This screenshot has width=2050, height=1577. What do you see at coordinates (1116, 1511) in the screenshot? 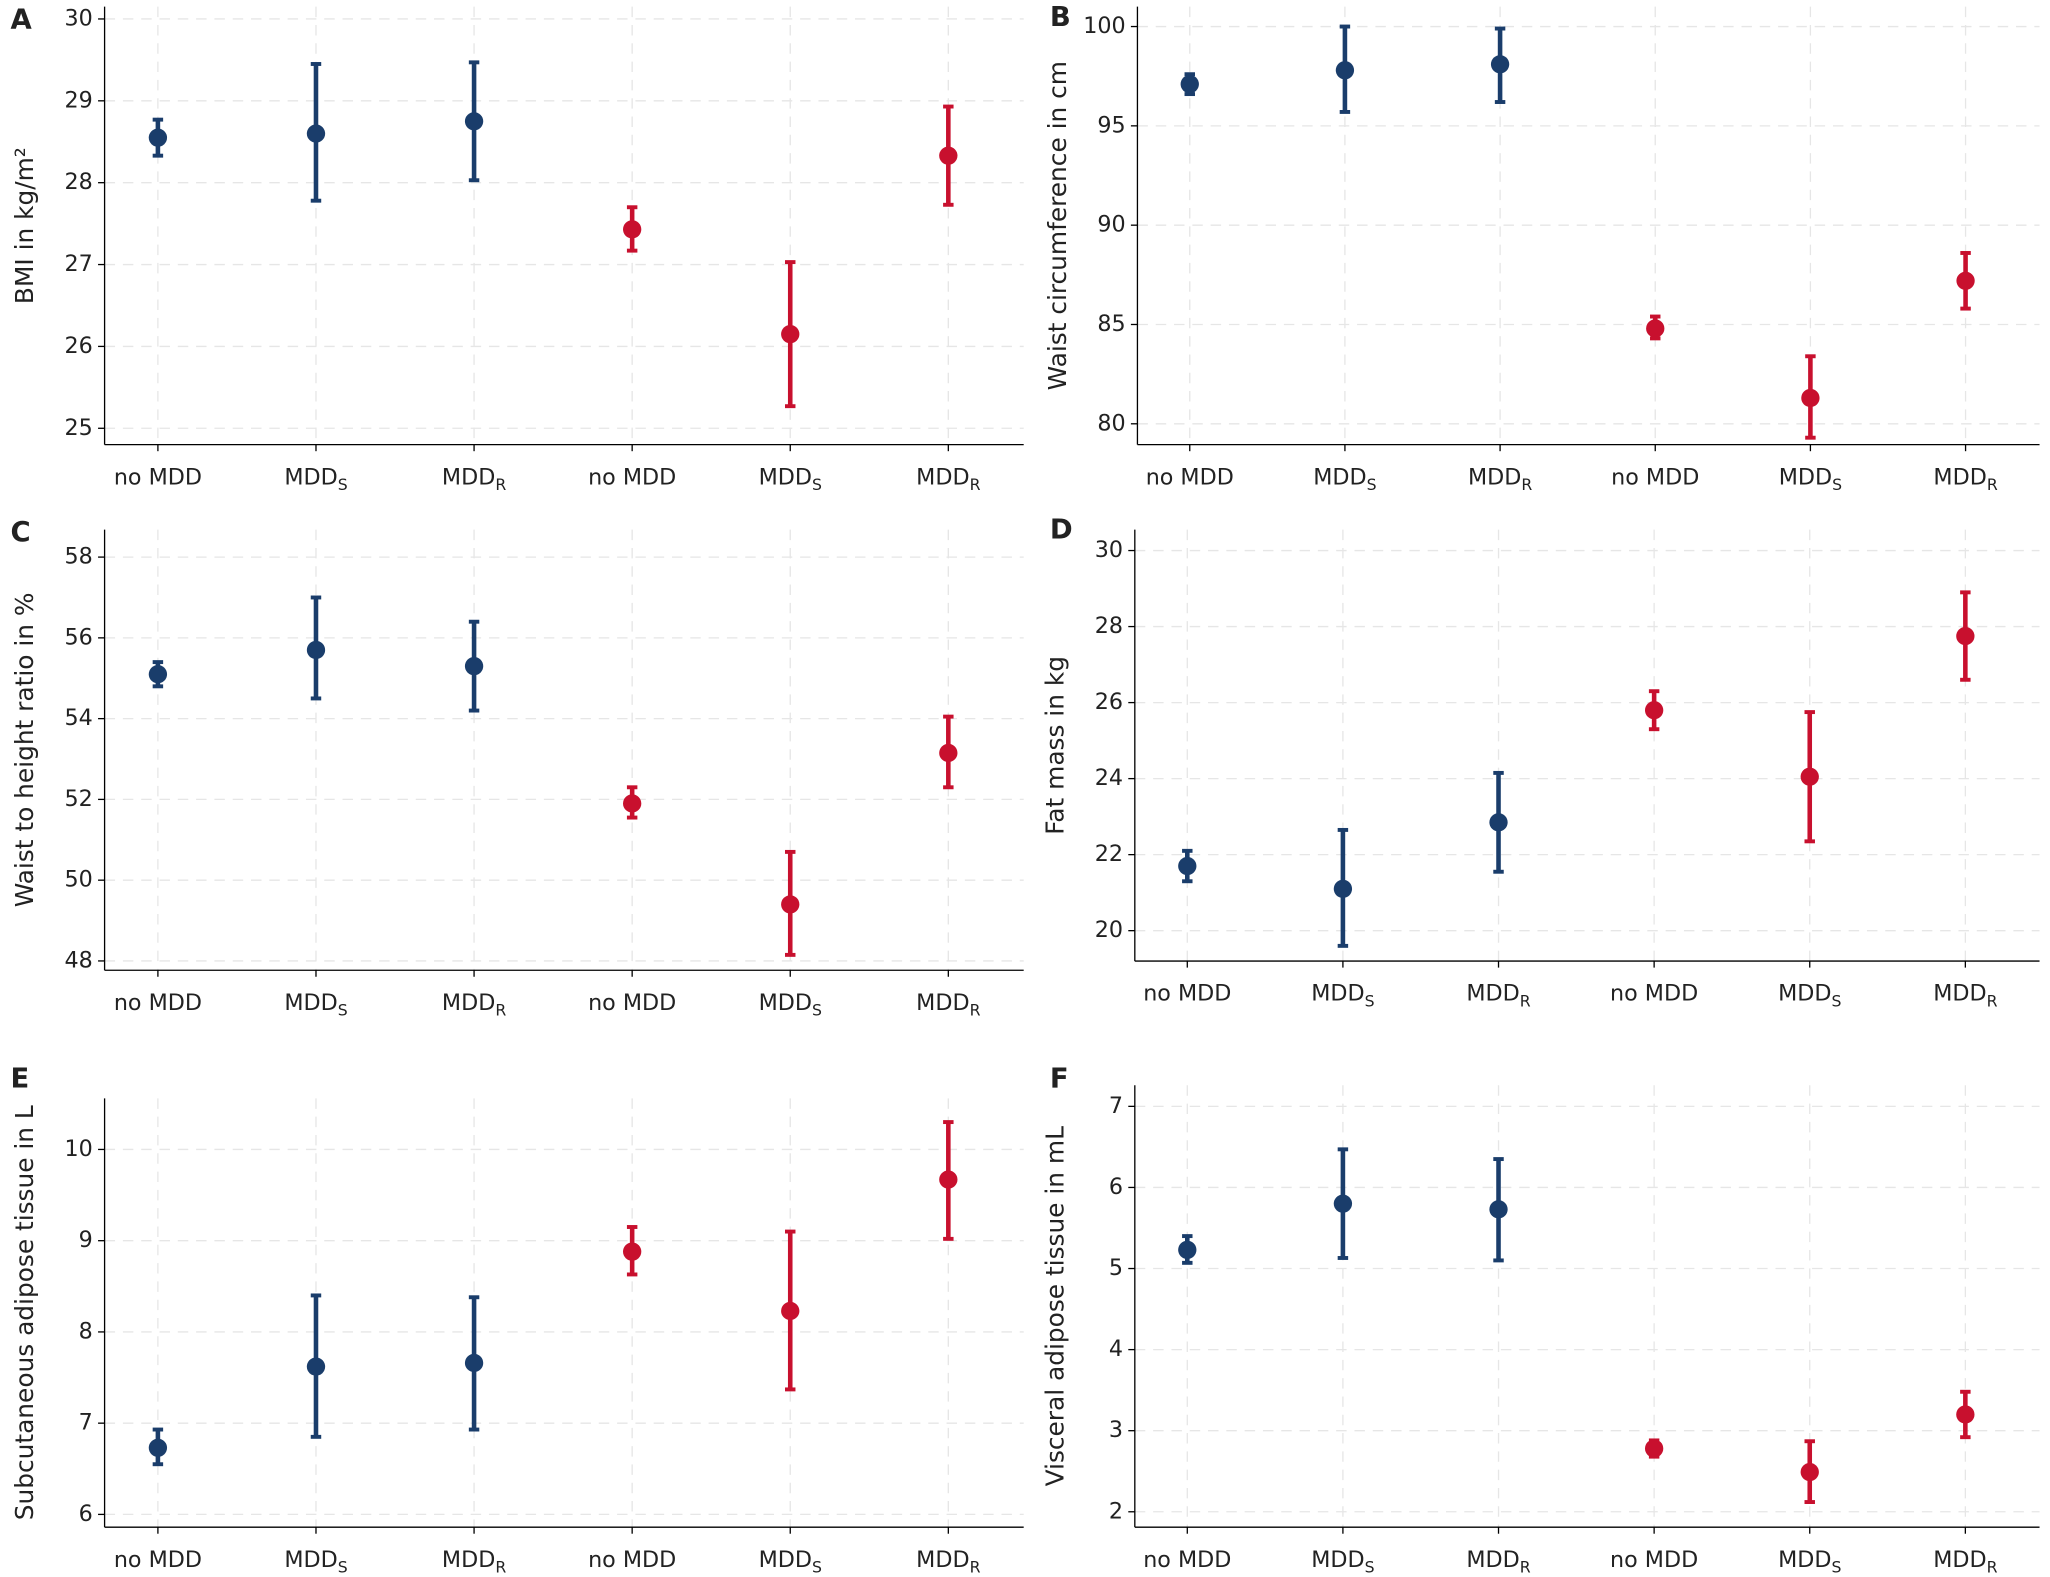
I see `y-tick-label: 2` at bounding box center [1116, 1511].